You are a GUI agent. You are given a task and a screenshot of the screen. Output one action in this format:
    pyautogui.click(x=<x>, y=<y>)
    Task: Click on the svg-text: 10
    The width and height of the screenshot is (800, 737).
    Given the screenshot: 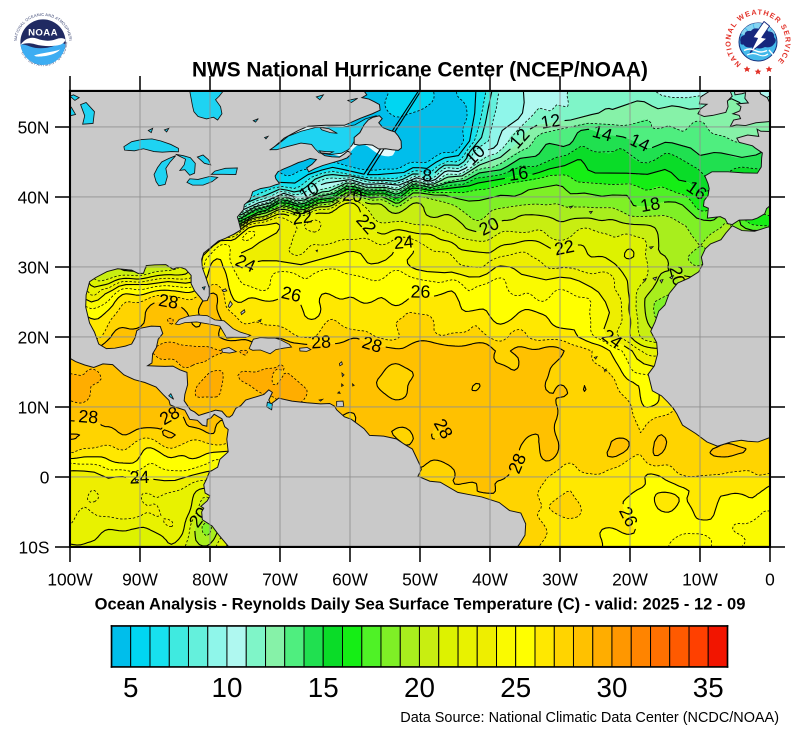 What is the action you would take?
    pyautogui.click(x=227, y=687)
    